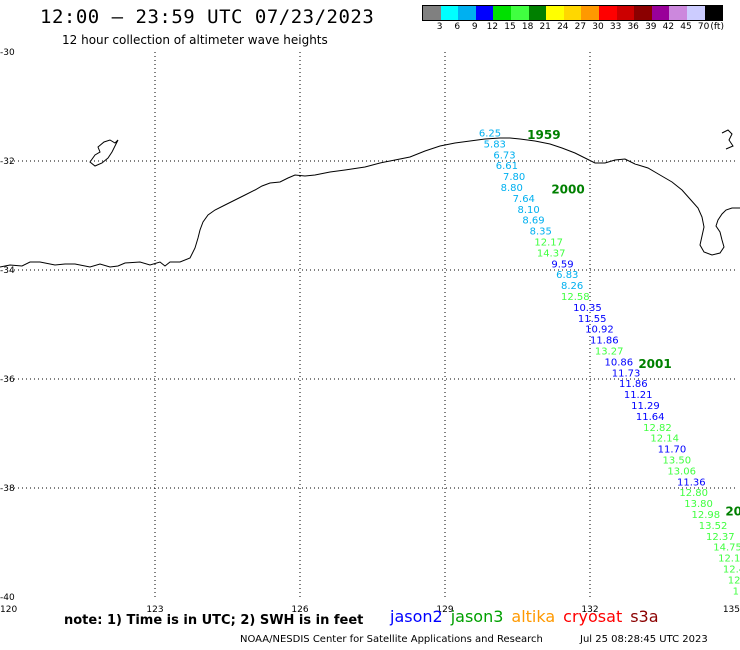 The width and height of the screenshot is (740, 650). I want to click on lat-tick-label: -40, so click(7, 598).